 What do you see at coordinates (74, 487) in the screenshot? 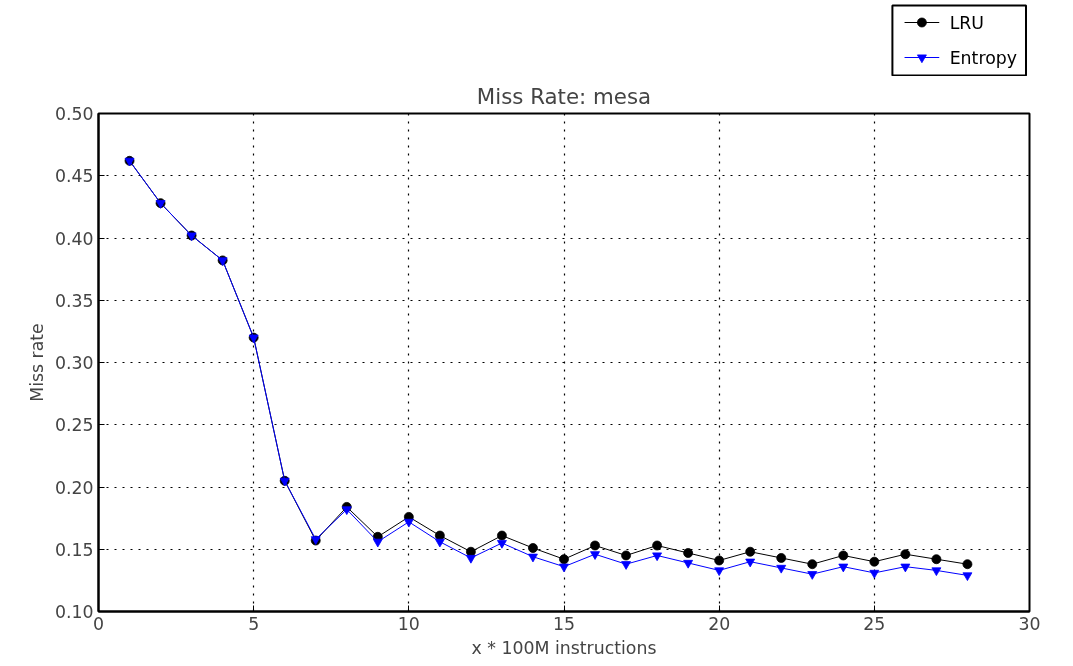
I see `y-tick-label: 0.20` at bounding box center [74, 487].